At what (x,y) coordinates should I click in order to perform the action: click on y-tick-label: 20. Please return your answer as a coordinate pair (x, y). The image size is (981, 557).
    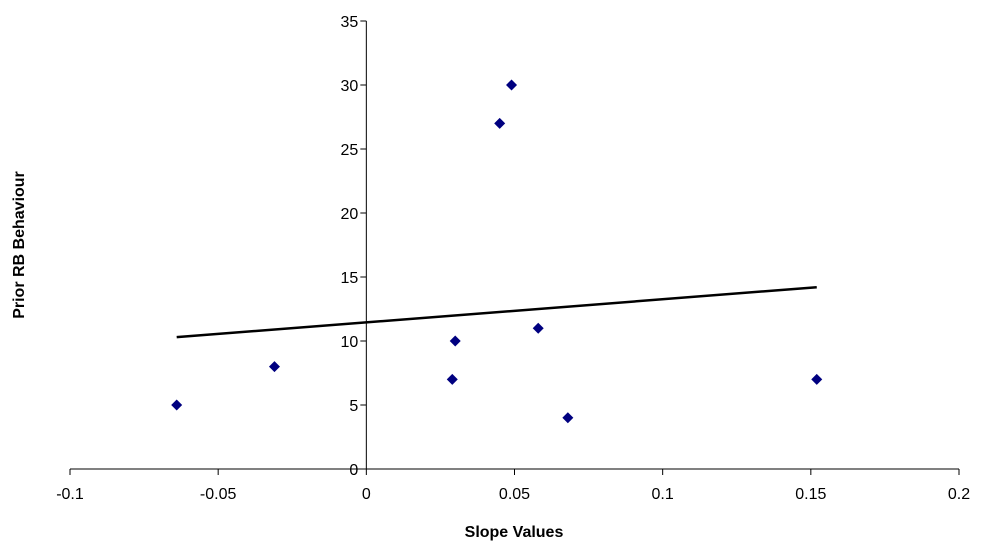
    Looking at the image, I should click on (350, 214).